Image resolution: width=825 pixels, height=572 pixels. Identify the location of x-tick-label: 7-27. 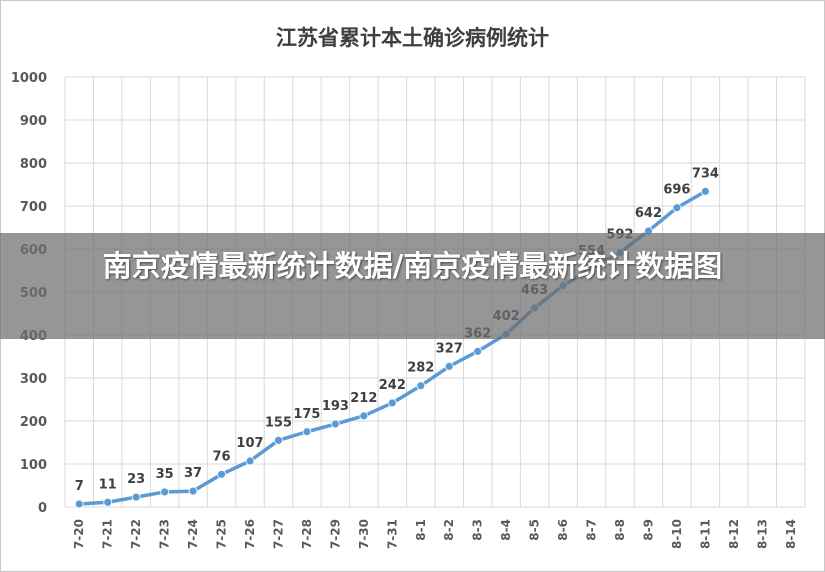
(278, 534).